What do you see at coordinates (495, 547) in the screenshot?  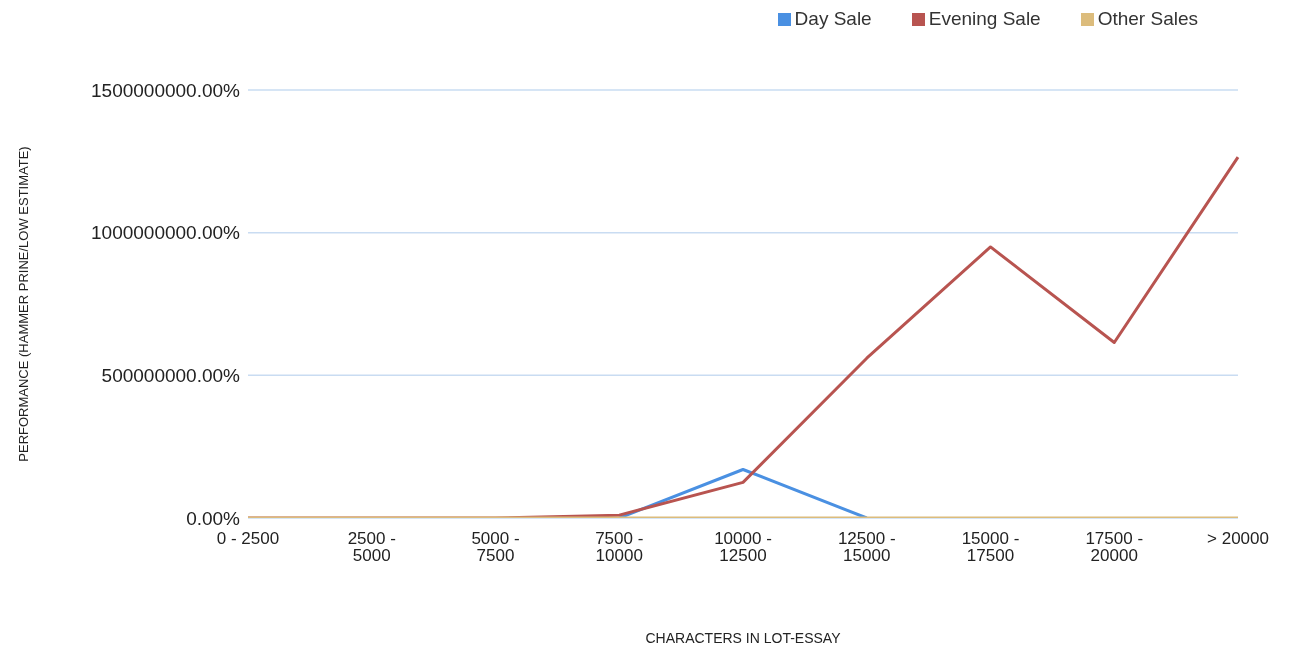 I see `x-tick-label: 5000 - 7500` at bounding box center [495, 547].